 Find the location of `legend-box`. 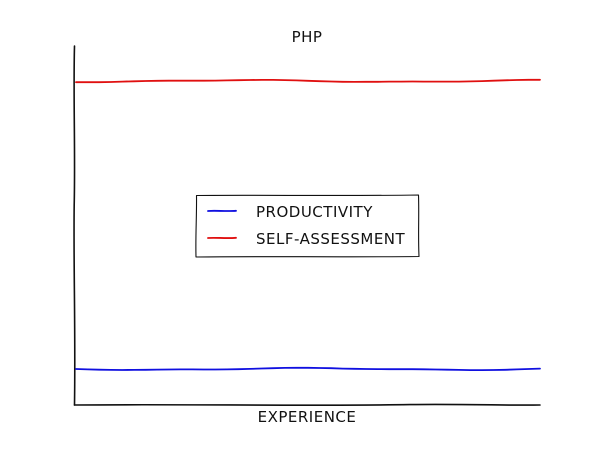

legend-box is located at coordinates (307, 226).